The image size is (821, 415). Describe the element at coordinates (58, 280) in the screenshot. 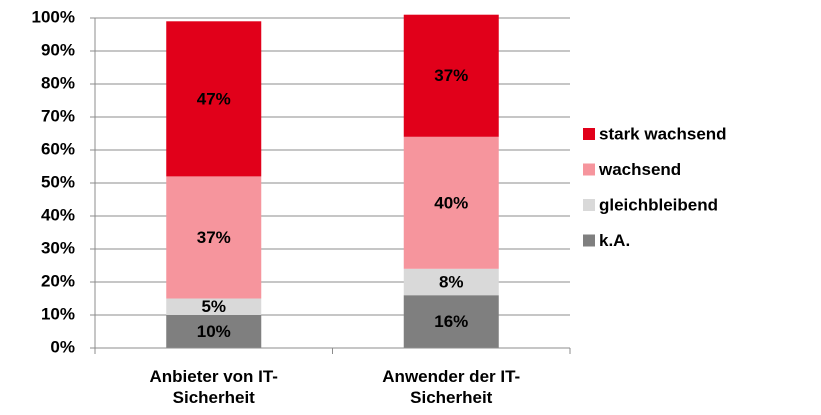

I see `y-tick-label: 20%` at that location.